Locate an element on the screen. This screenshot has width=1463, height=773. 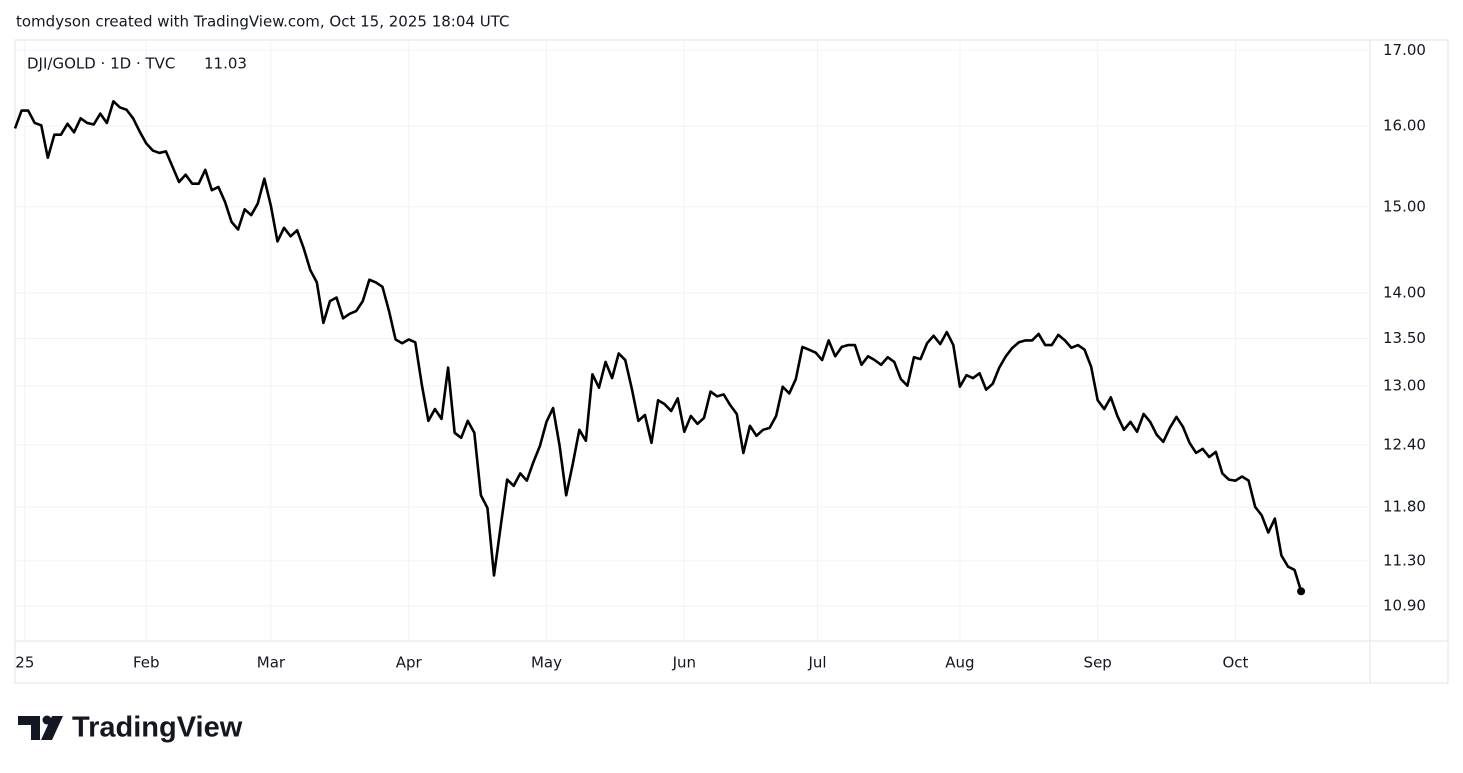
y-tick-label: 11.30 is located at coordinates (1404, 561).